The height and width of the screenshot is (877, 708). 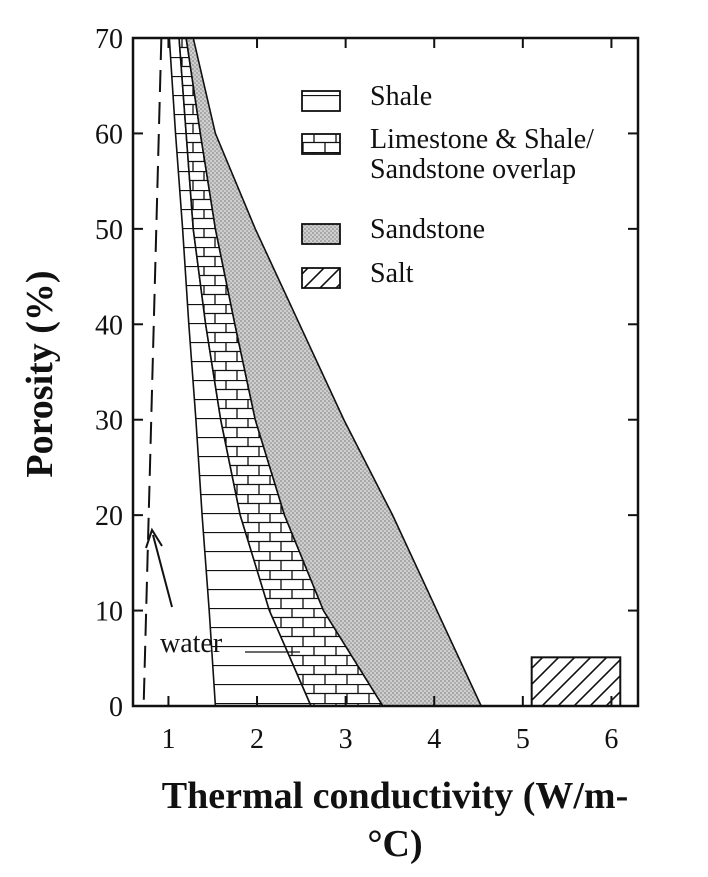 I want to click on y-tick-label: 30, so click(x=109, y=421).